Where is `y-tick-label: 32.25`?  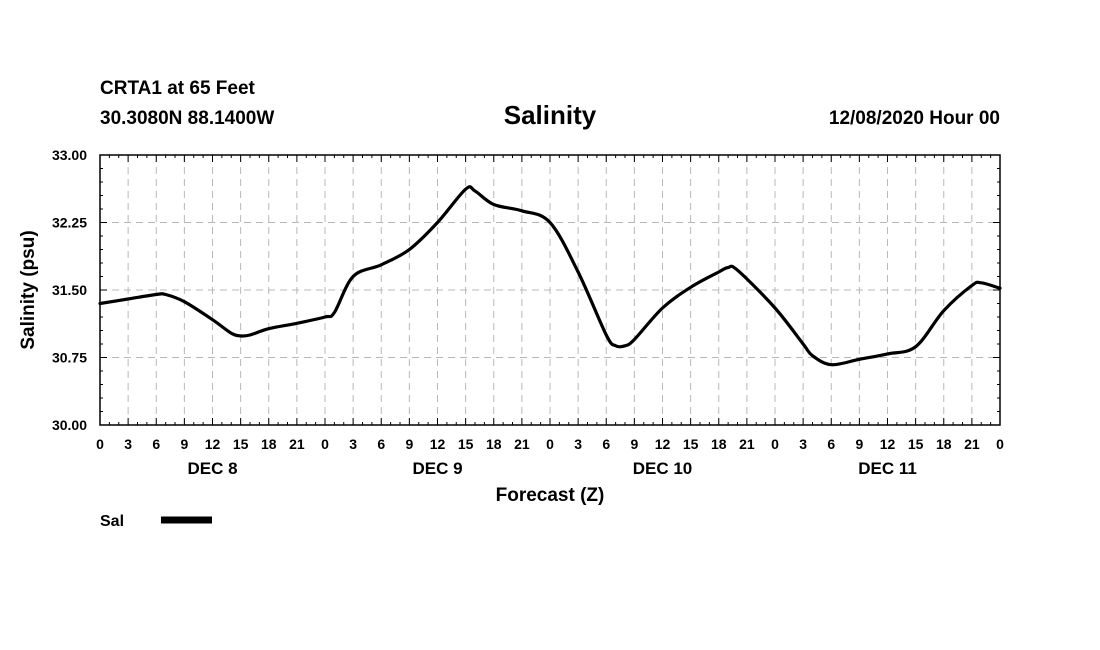
y-tick-label: 32.25 is located at coordinates (69, 223).